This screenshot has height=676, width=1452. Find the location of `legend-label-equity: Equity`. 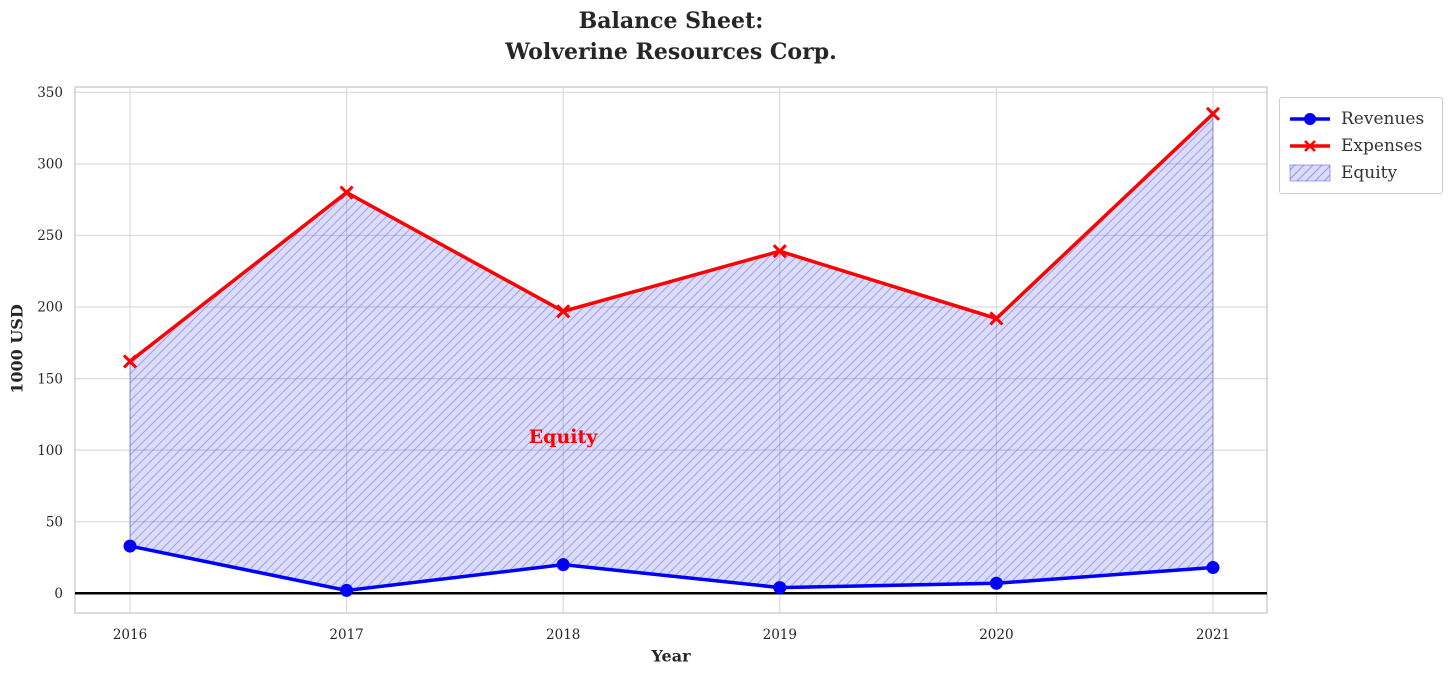

legend-label-equity: Equity is located at coordinates (1369, 172).